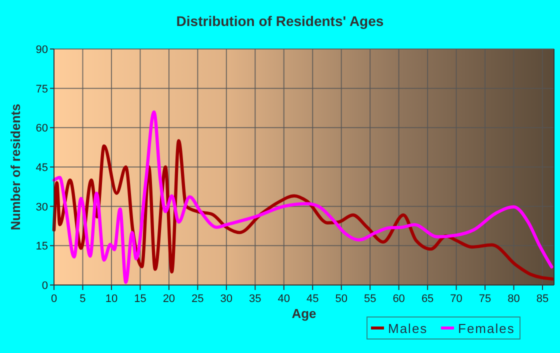  I want to click on x-tick-label: 85, so click(542, 299).